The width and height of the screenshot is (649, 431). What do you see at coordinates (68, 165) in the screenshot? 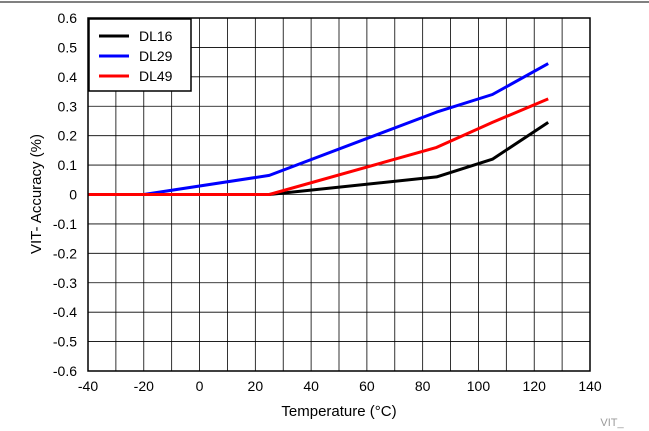
I see `y-tick-label: 0.1` at bounding box center [68, 165].